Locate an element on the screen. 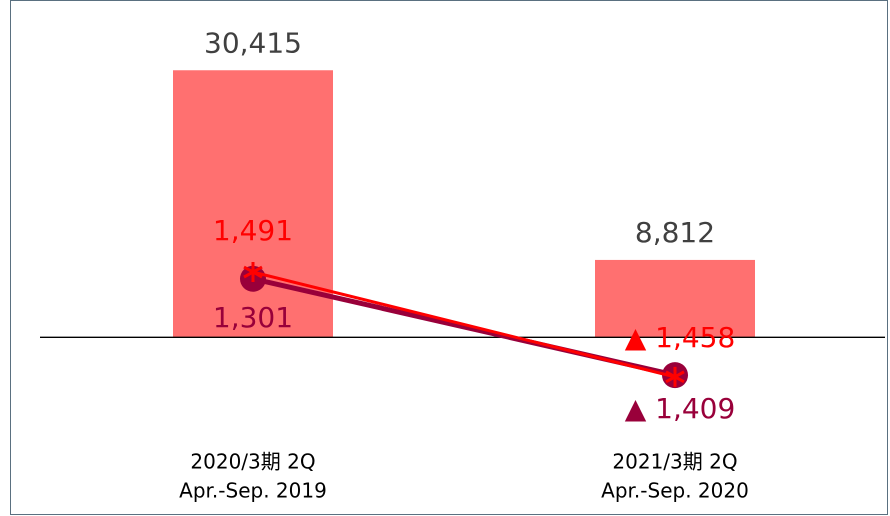  x-tick-label: Apr.-Sep. 2019 is located at coordinates (253, 491).